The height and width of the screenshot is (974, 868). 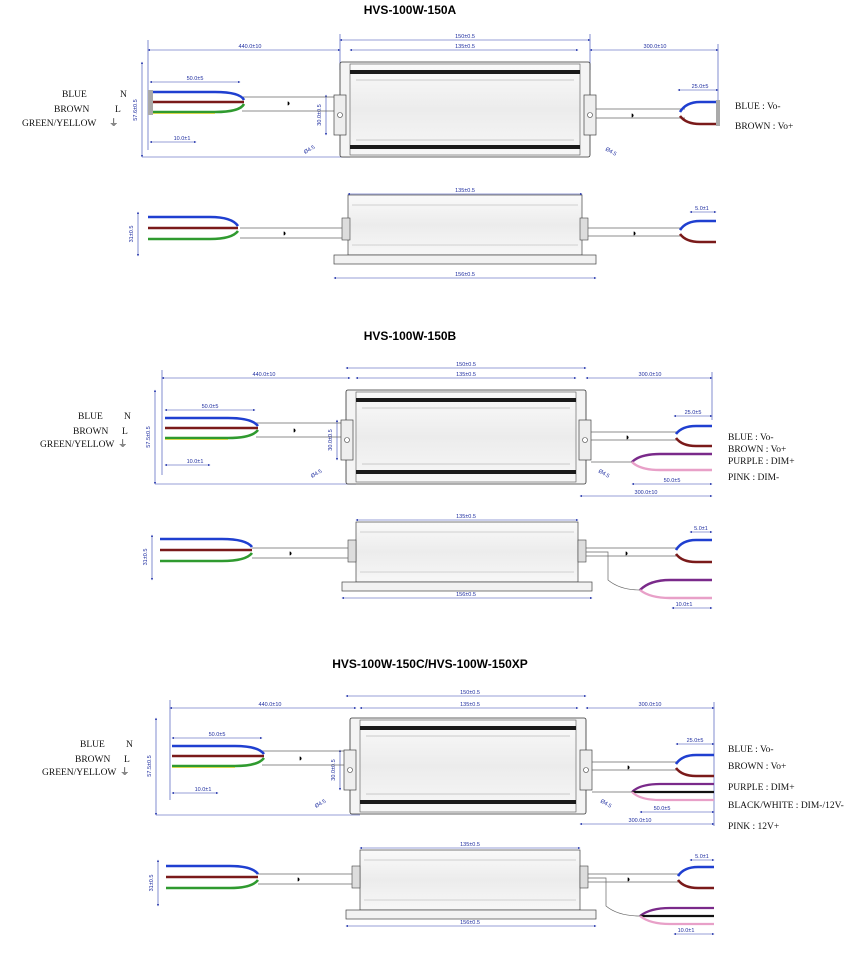 What do you see at coordinates (136, 109) in the screenshot?
I see `dim-height: 57.6±0.5` at bounding box center [136, 109].